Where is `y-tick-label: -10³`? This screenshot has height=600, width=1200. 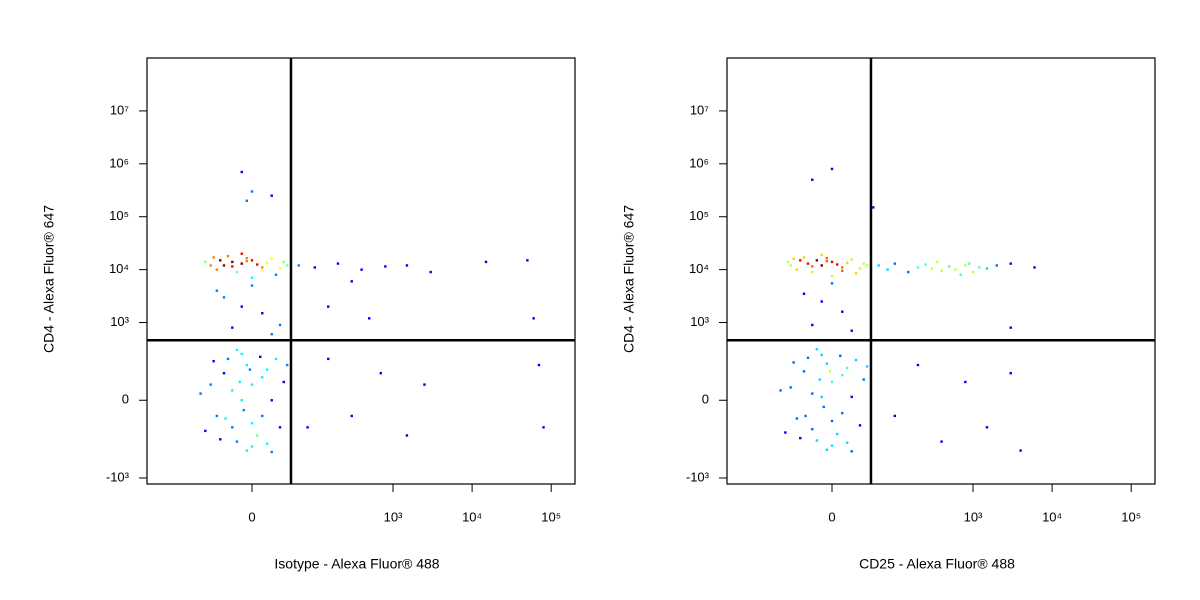
y-tick-label: -10³ is located at coordinates (118, 476).